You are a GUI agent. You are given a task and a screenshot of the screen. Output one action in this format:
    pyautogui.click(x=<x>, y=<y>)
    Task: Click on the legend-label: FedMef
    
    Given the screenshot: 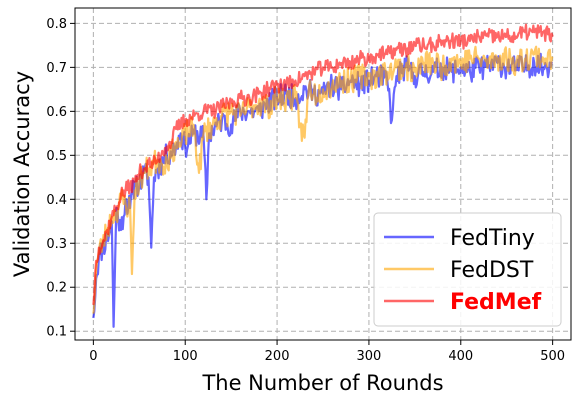 What is the action you would take?
    pyautogui.click(x=496, y=302)
    